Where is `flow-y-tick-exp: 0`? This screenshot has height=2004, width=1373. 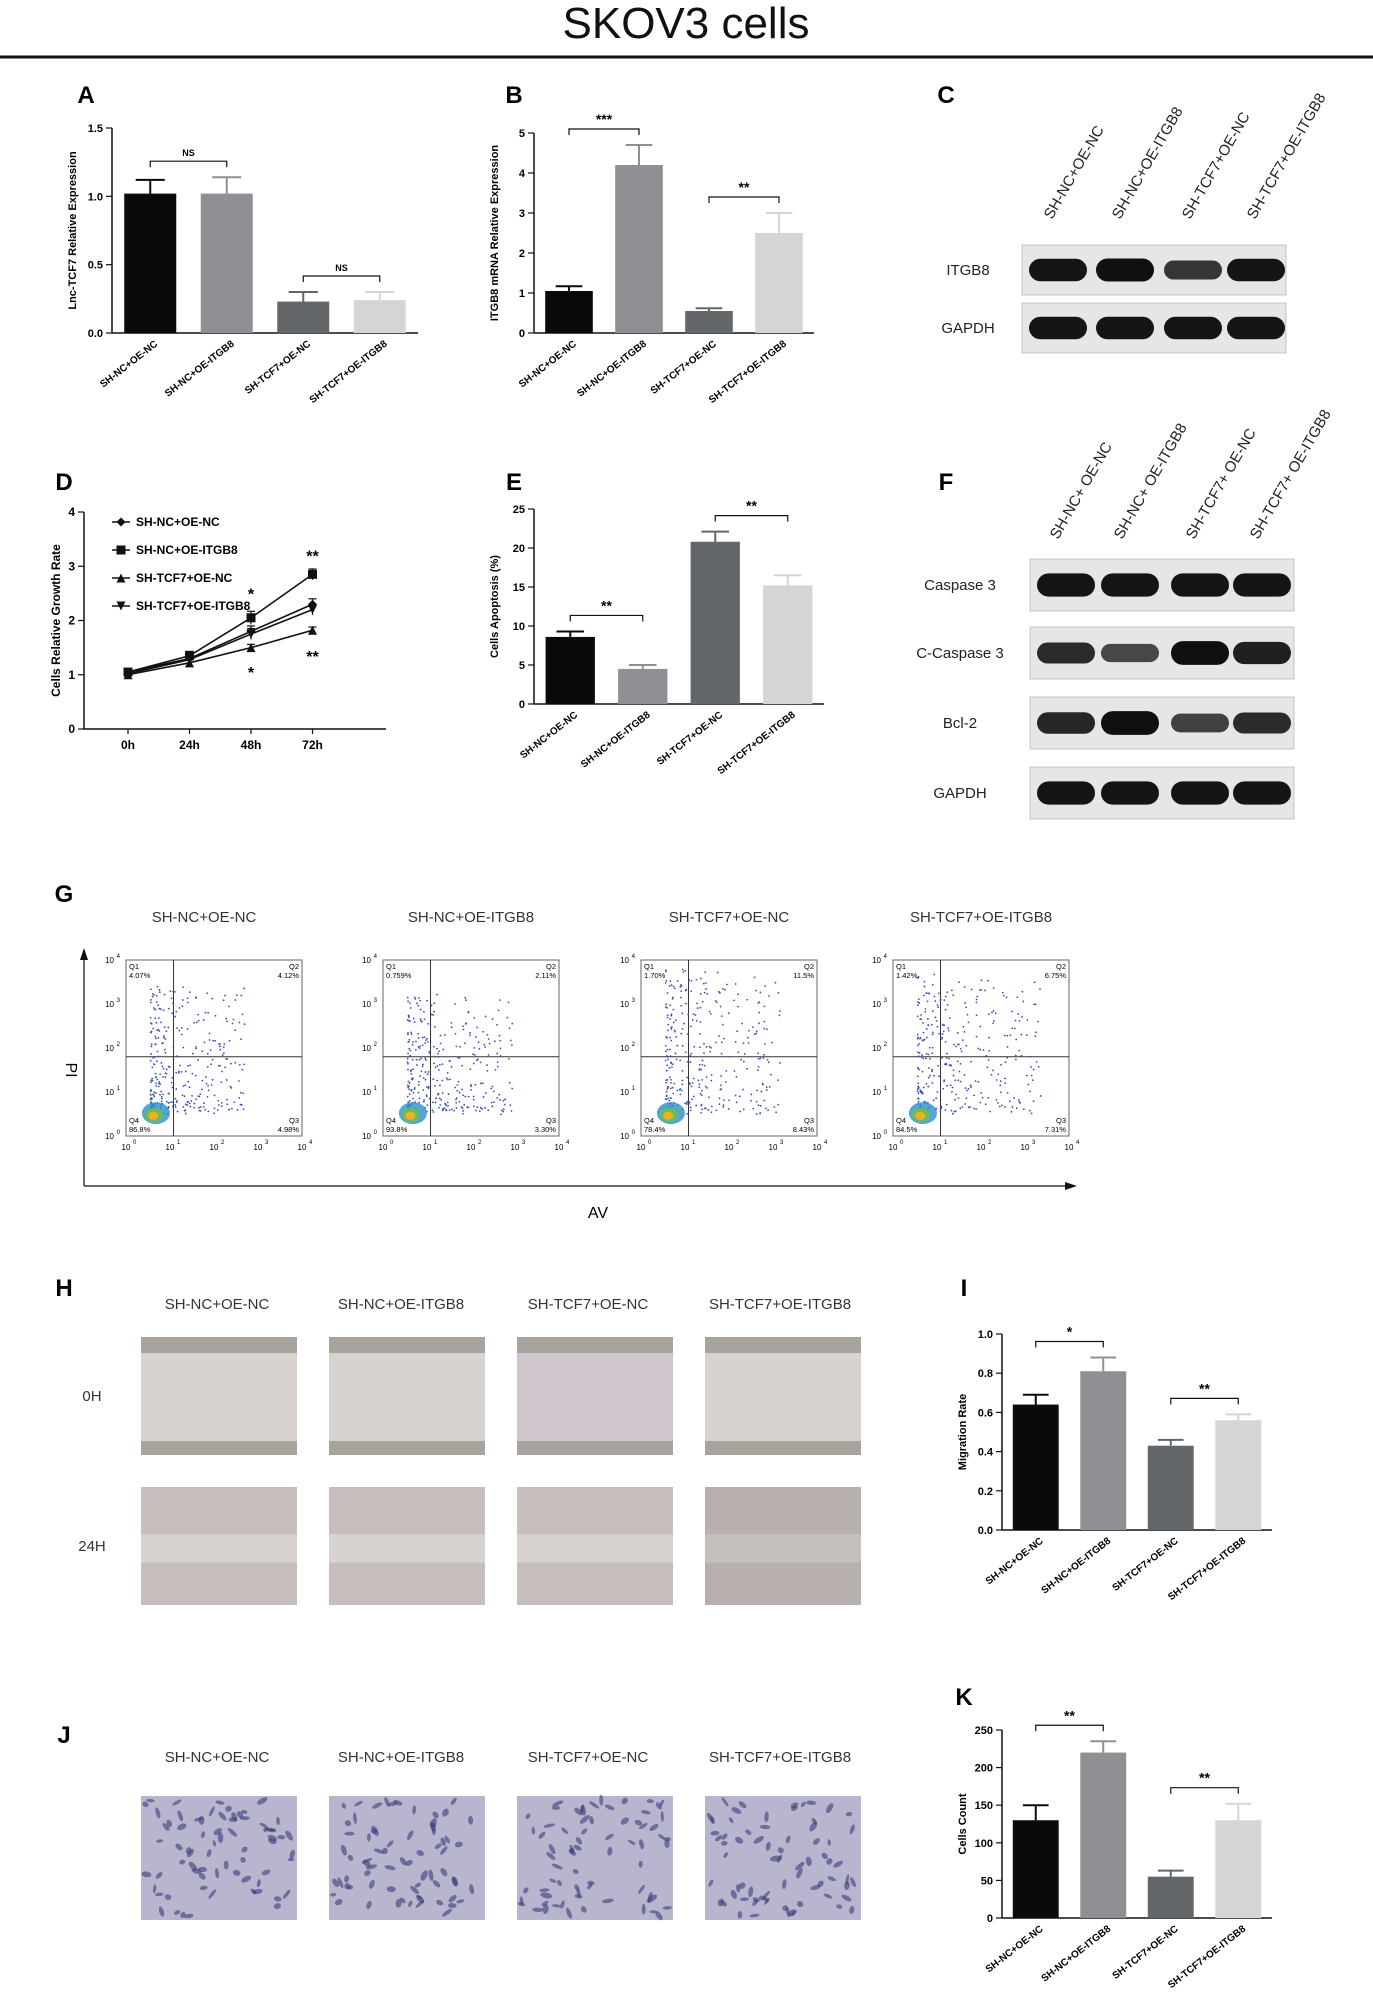 flow-y-tick-exp: 0 is located at coordinates (376, 1133).